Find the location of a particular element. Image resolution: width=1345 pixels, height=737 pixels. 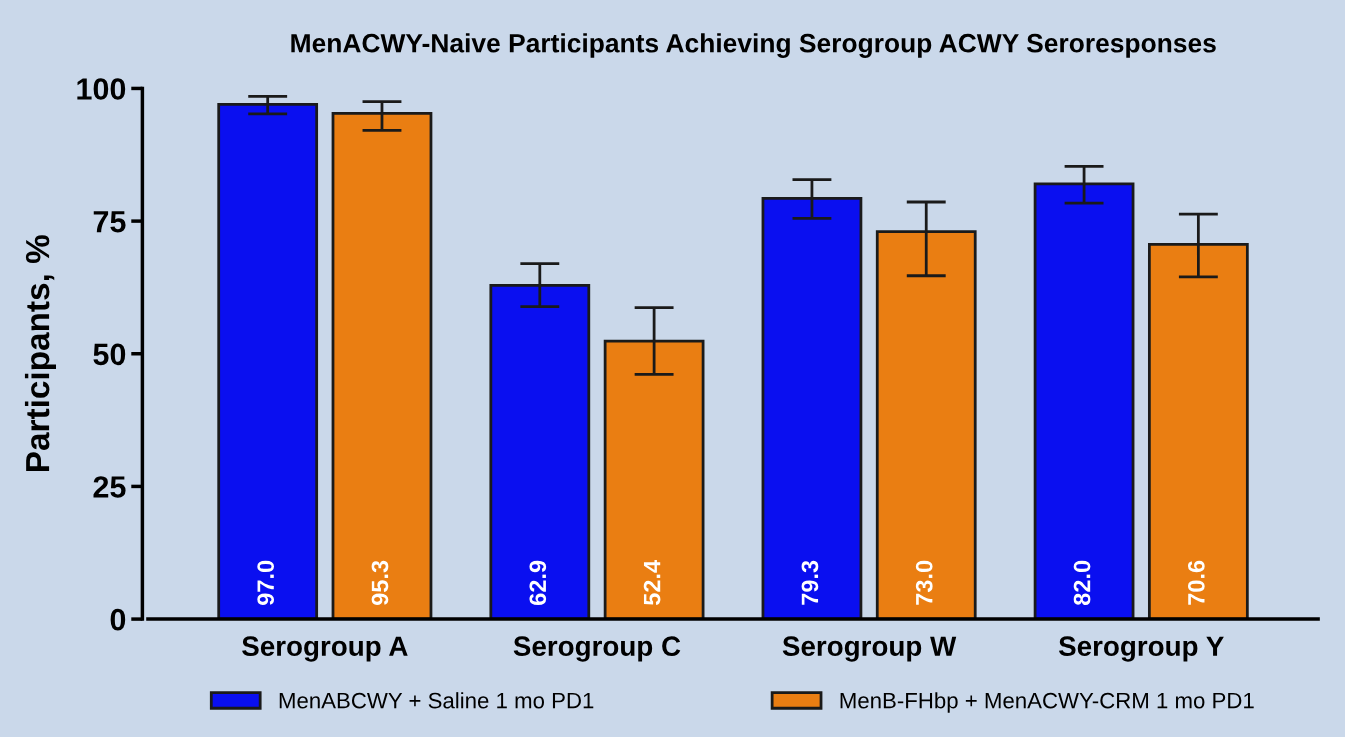

bar is located at coordinates (268, 361).